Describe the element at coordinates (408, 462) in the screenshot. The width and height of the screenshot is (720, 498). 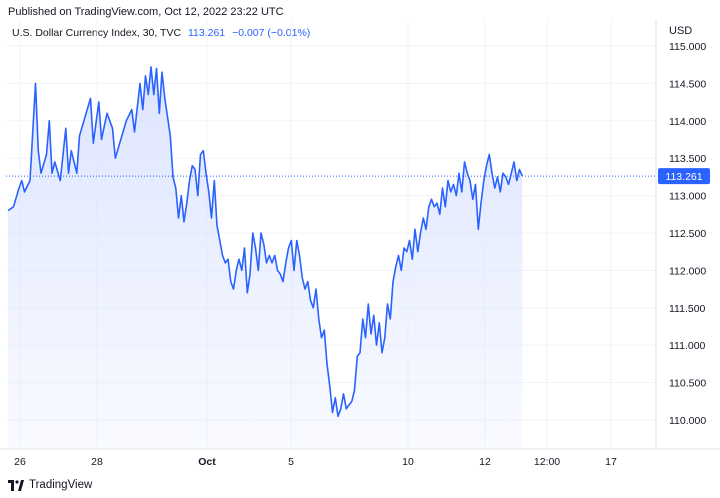
I see `x-tick-label: 10` at that location.